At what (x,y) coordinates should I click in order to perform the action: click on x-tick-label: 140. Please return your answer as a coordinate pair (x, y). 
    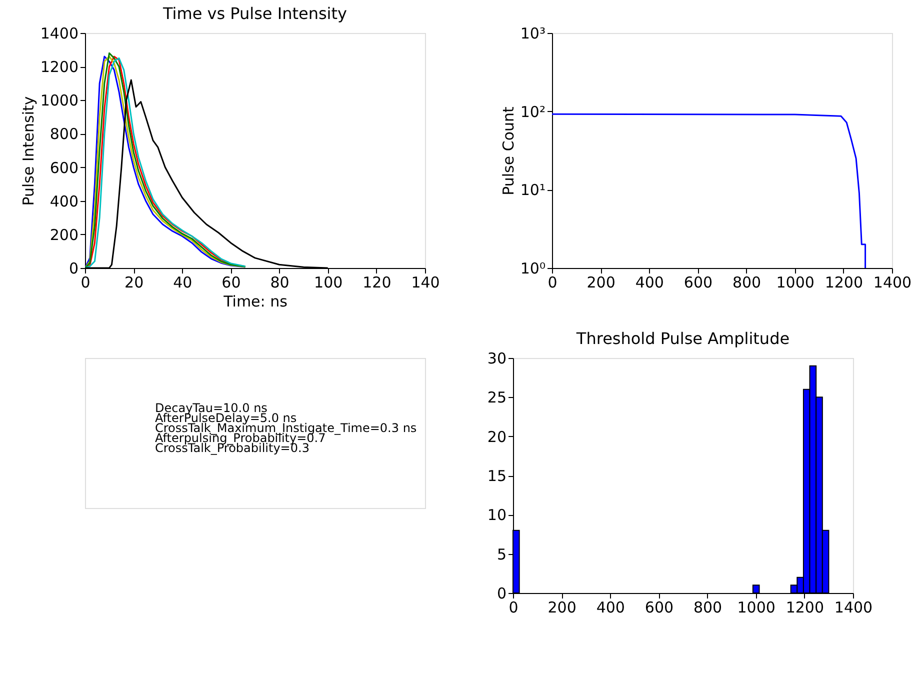
    Looking at the image, I should click on (425, 283).